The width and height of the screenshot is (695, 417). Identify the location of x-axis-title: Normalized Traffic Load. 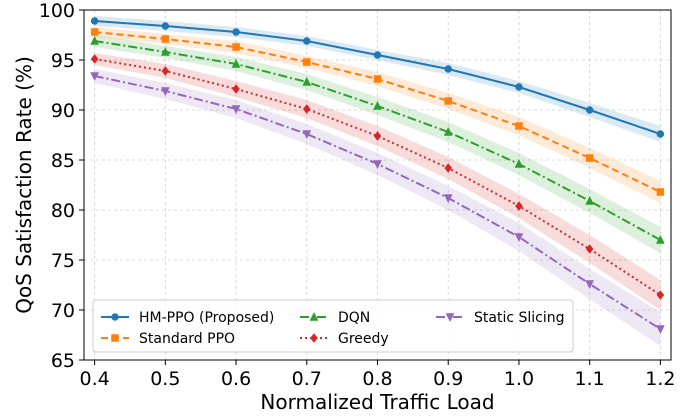
(377, 402).